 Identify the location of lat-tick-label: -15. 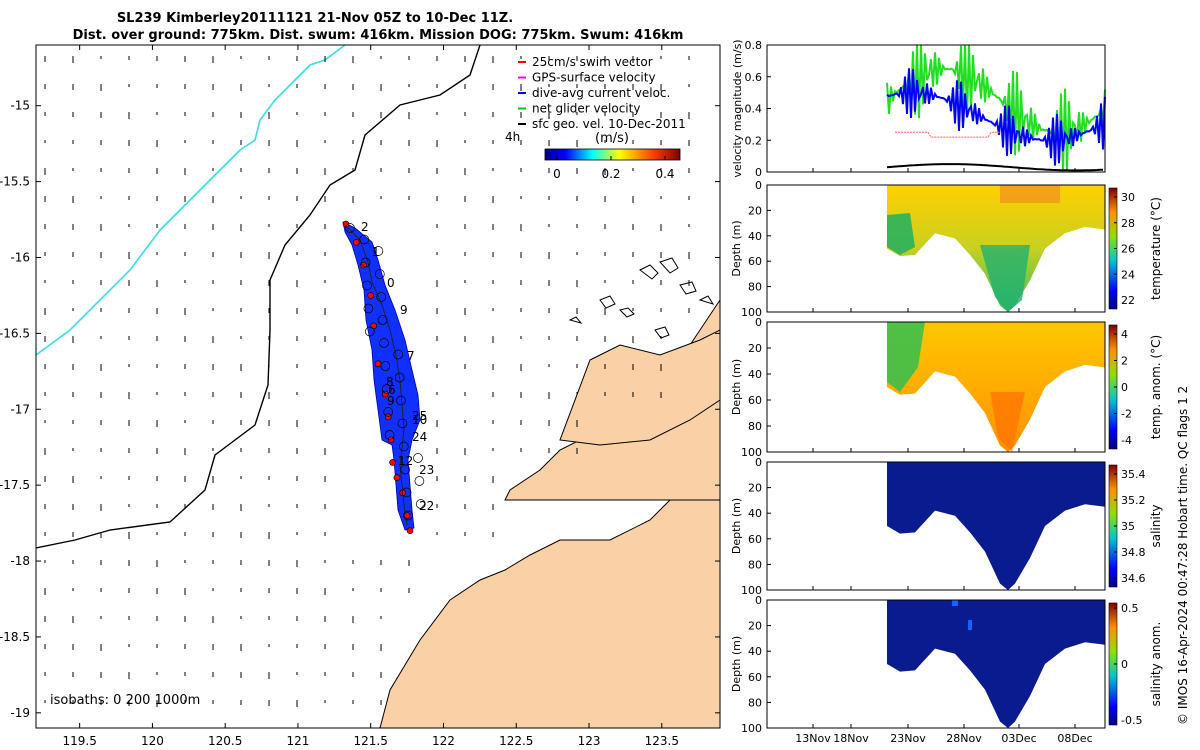
(20, 106).